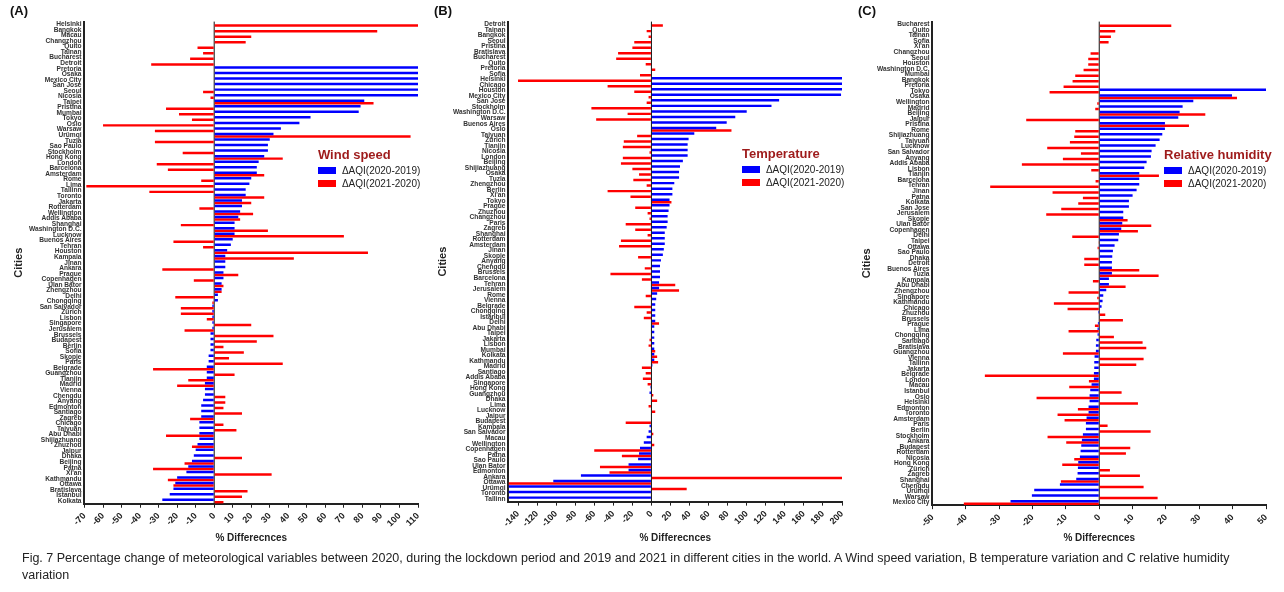 The height and width of the screenshot is (592, 1284). Describe the element at coordinates (340, 517) in the screenshot. I see `x-tick-label: 70` at that location.